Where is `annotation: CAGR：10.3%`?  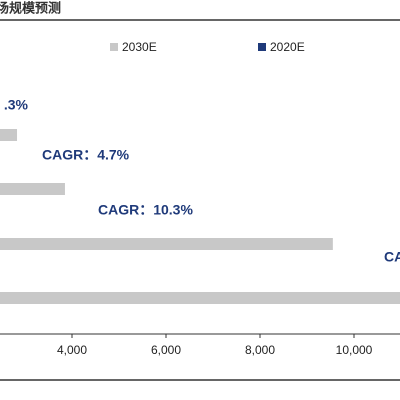
annotation: CAGR：10.3% is located at coordinates (145, 210).